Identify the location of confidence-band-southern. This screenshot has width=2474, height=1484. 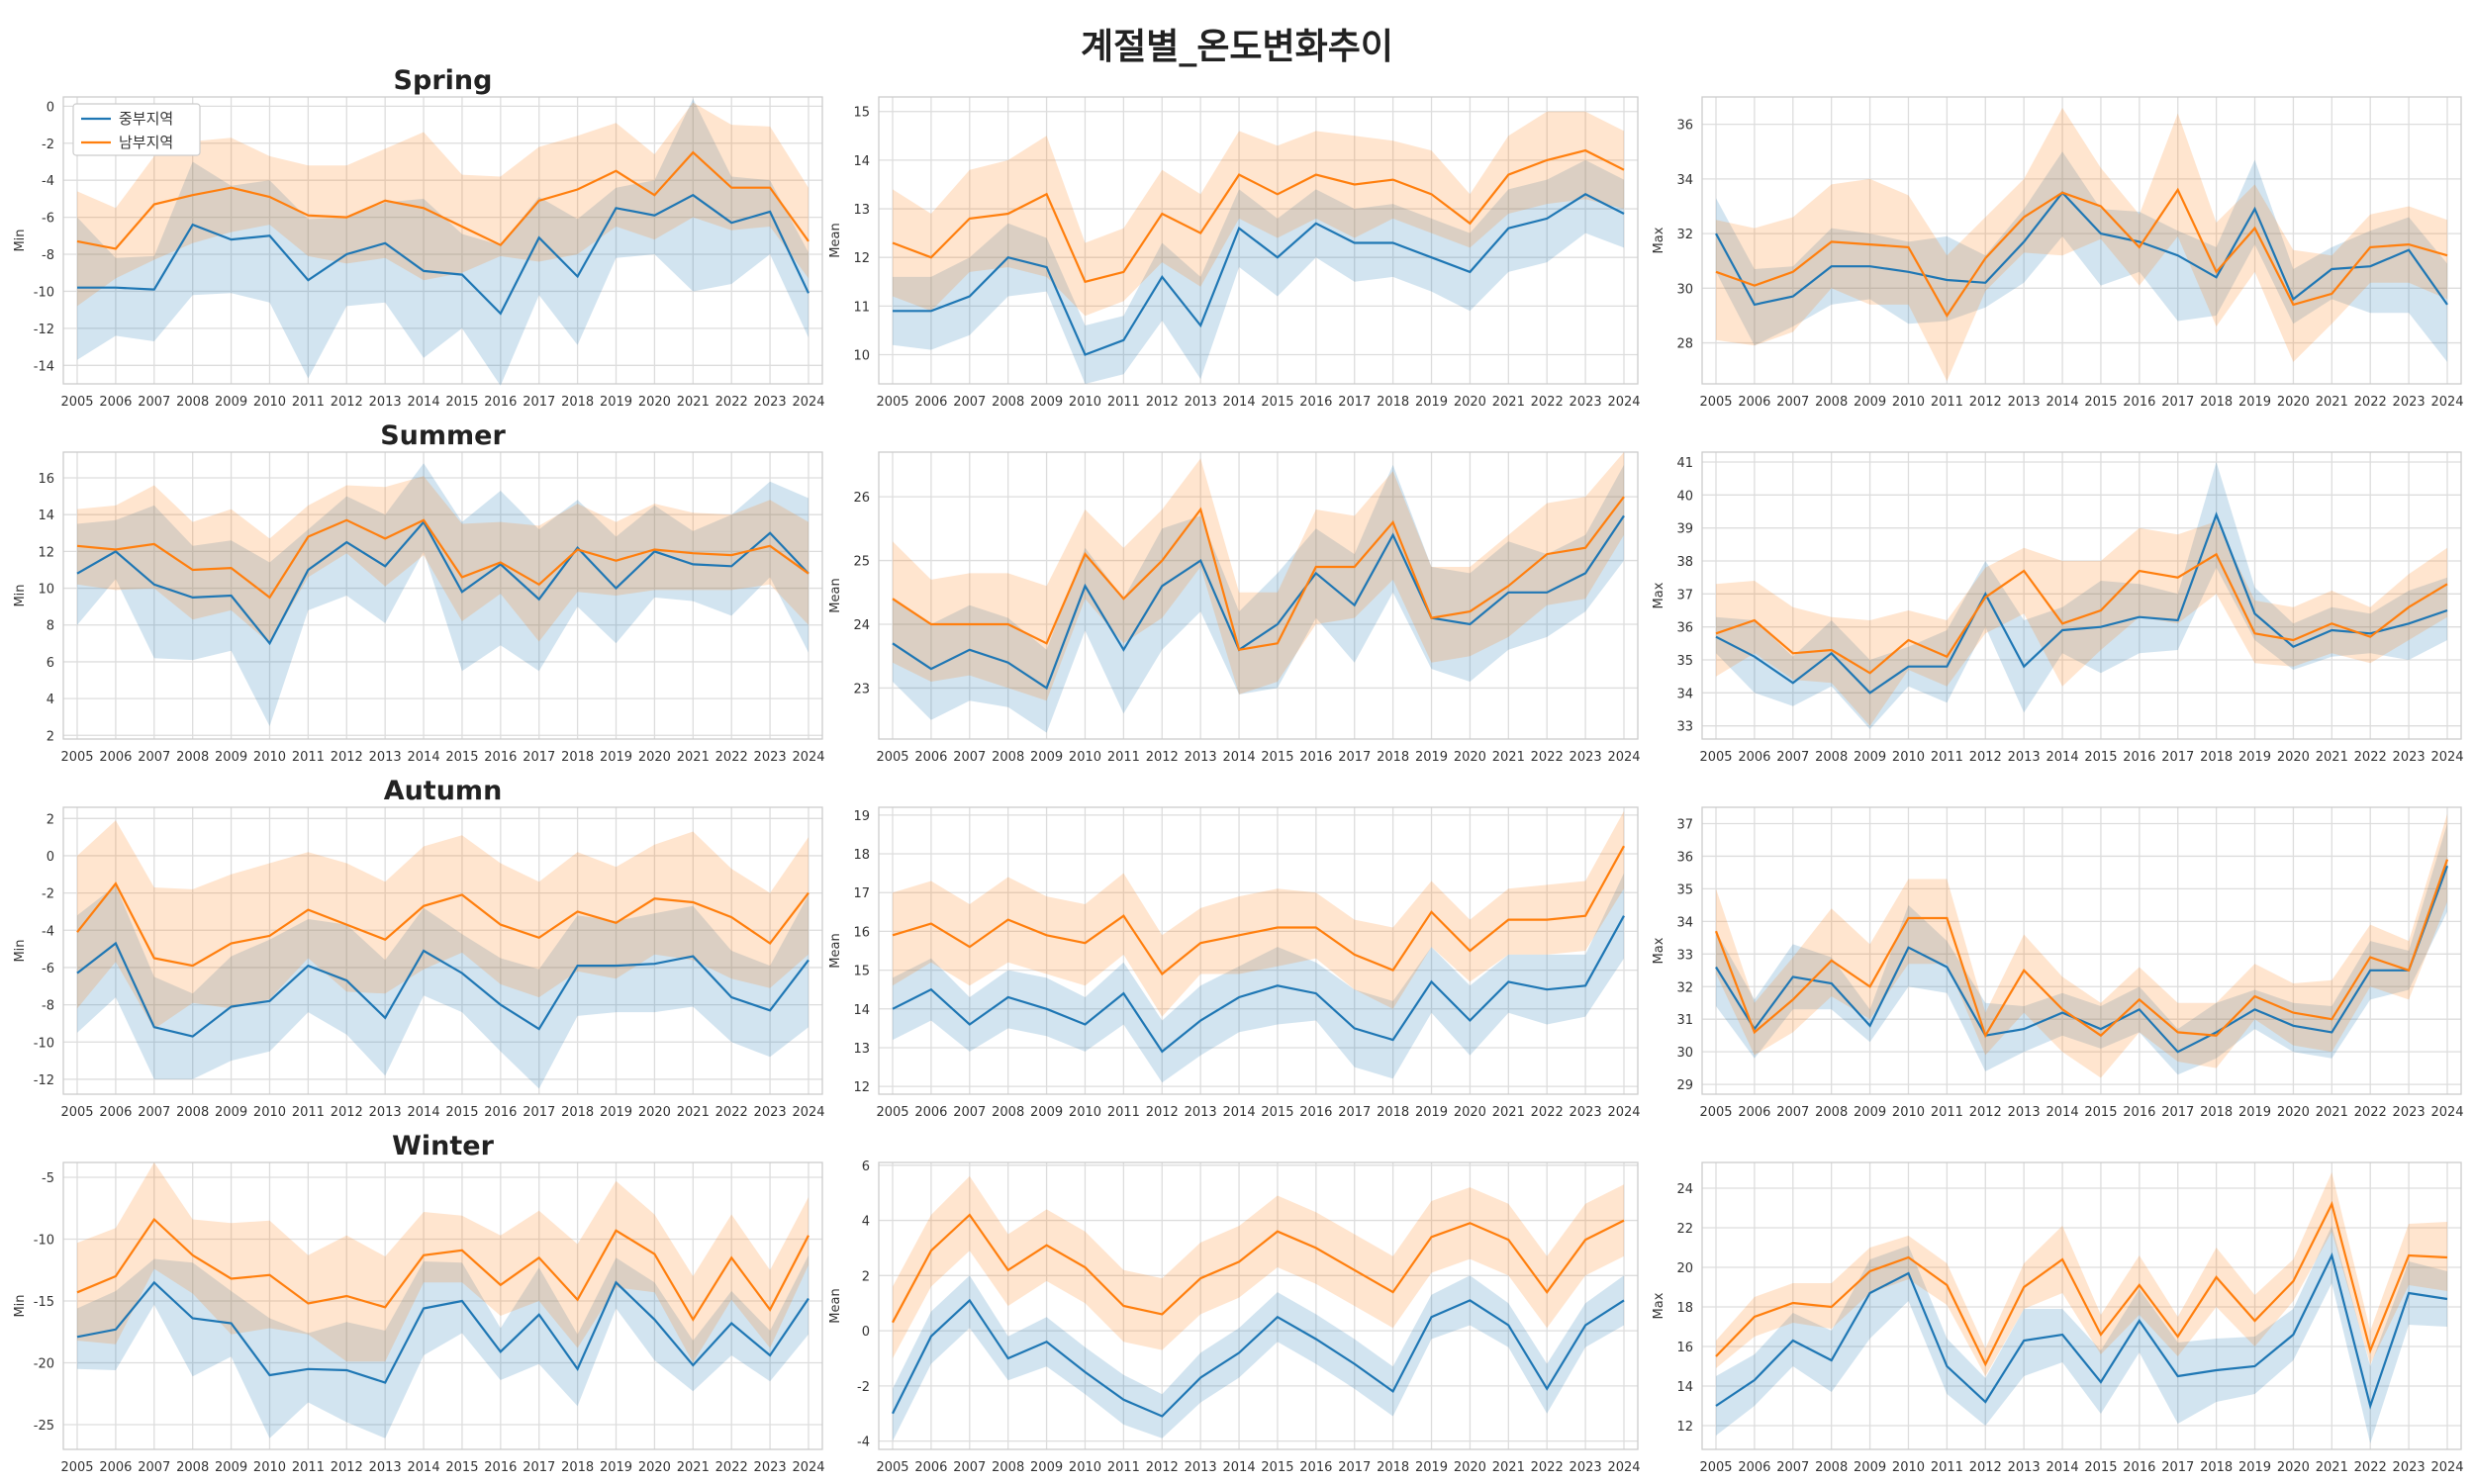
(443, 560).